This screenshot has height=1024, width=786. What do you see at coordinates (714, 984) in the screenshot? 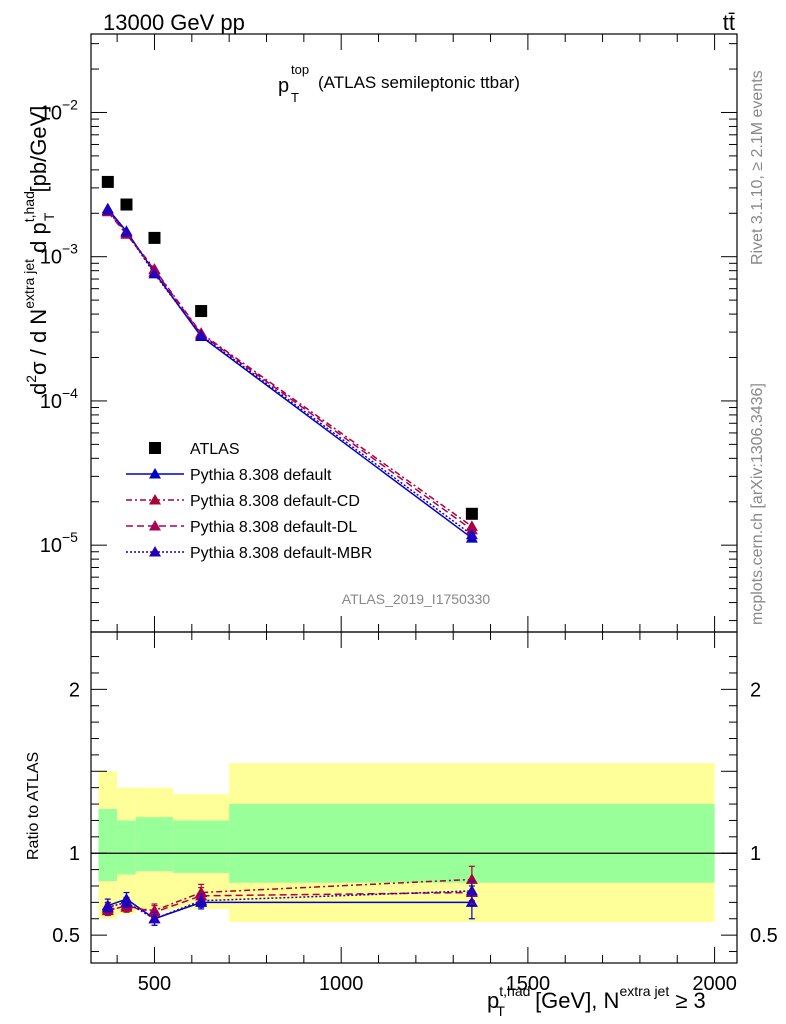
I see `x-tick-label: 2000` at bounding box center [714, 984].